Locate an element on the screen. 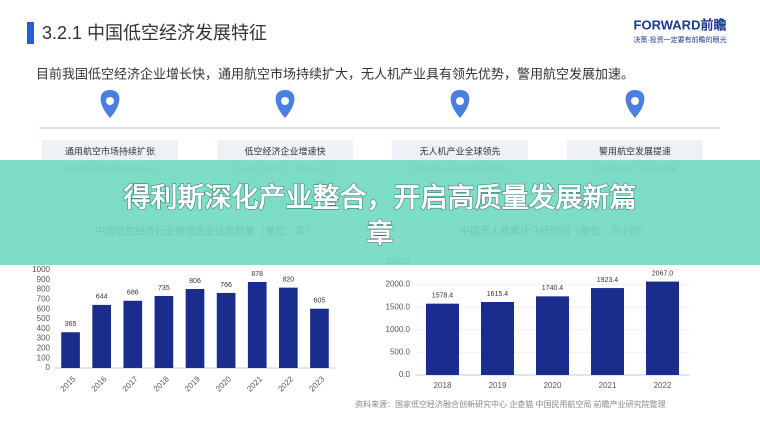 This screenshot has height=427, width=760. x-tick-label: 2020 is located at coordinates (553, 385).